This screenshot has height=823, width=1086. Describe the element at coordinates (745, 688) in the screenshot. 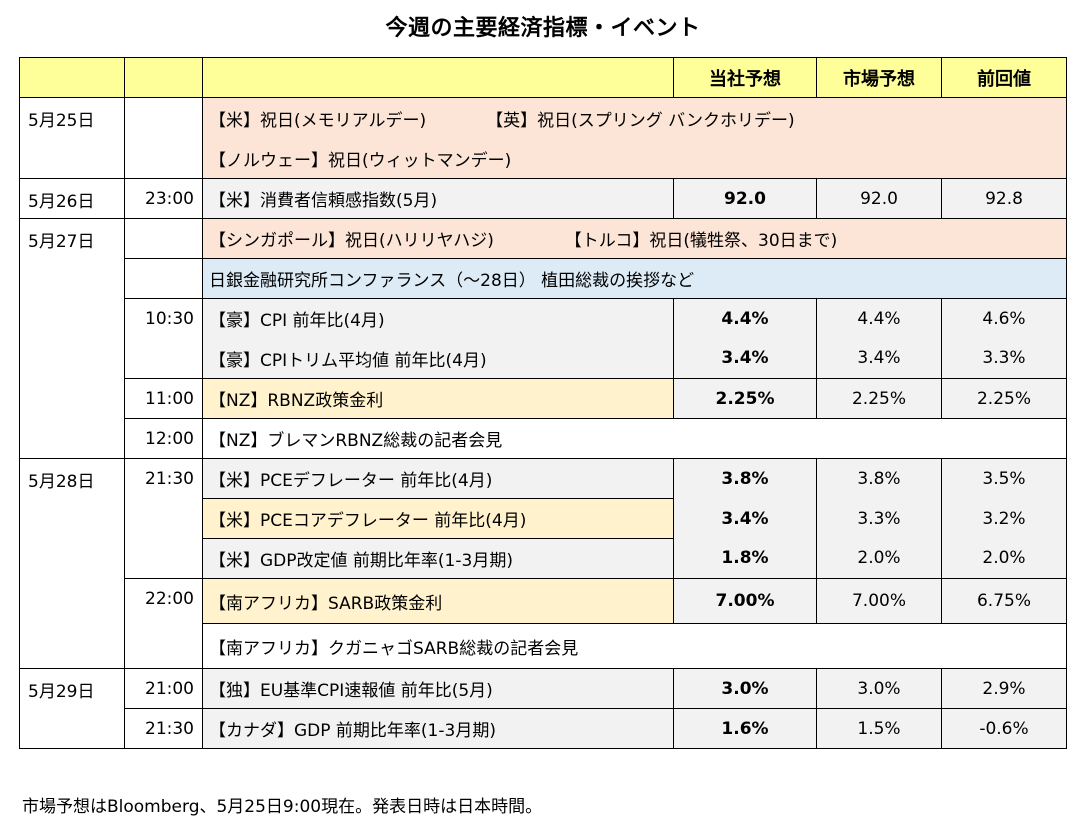

I see `our-forecast-cell: 3.0%` at that location.